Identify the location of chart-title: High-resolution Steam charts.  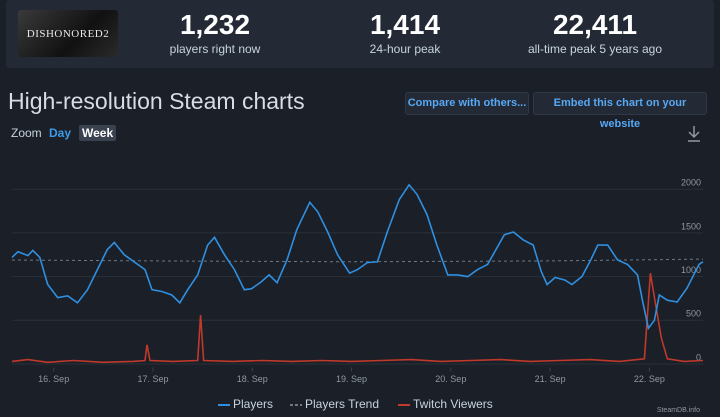
(156, 101).